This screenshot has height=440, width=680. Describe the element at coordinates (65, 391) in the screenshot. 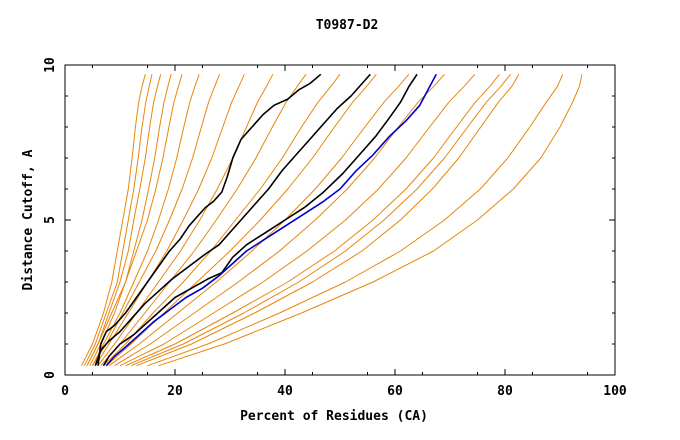

I see `x-tick-label: 0` at that location.